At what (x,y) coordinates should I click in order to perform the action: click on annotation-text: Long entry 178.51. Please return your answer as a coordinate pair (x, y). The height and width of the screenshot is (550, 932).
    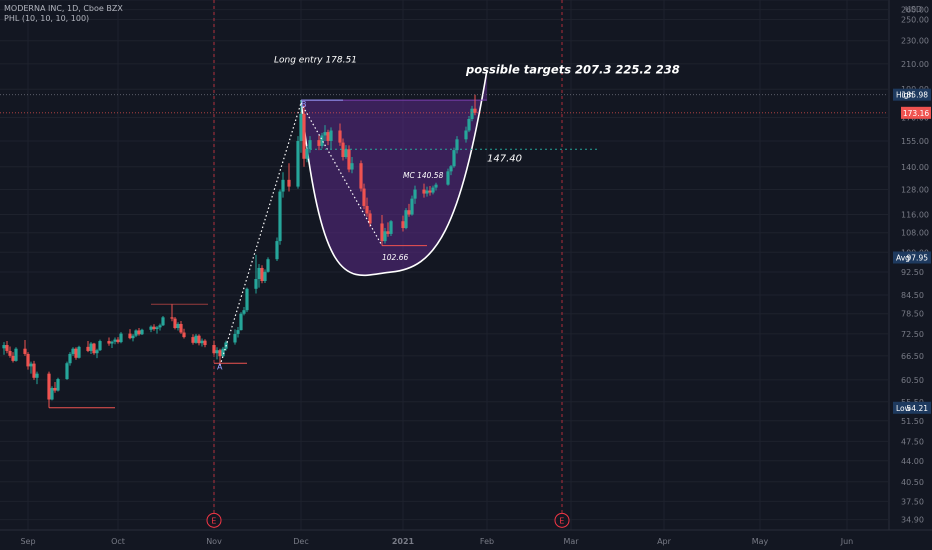
    Looking at the image, I should click on (315, 61).